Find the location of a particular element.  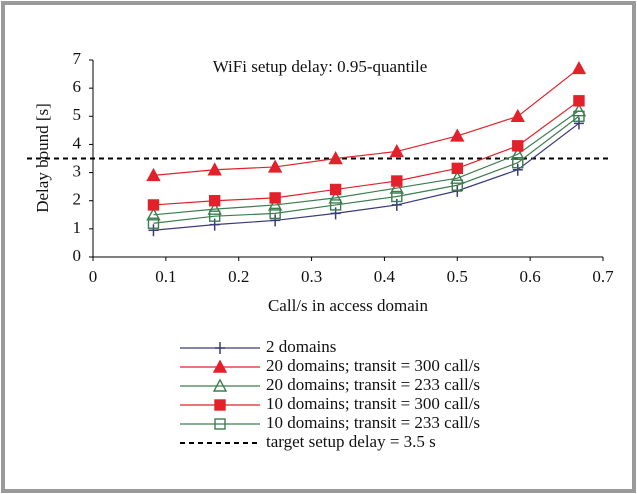

x-tick-label: 0.5 is located at coordinates (457, 276).